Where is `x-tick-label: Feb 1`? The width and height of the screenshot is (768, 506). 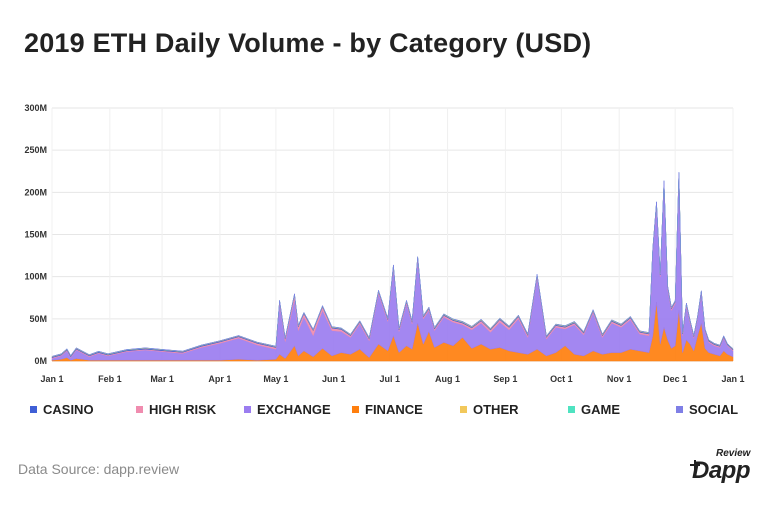 x-tick-label: Feb 1 is located at coordinates (110, 379).